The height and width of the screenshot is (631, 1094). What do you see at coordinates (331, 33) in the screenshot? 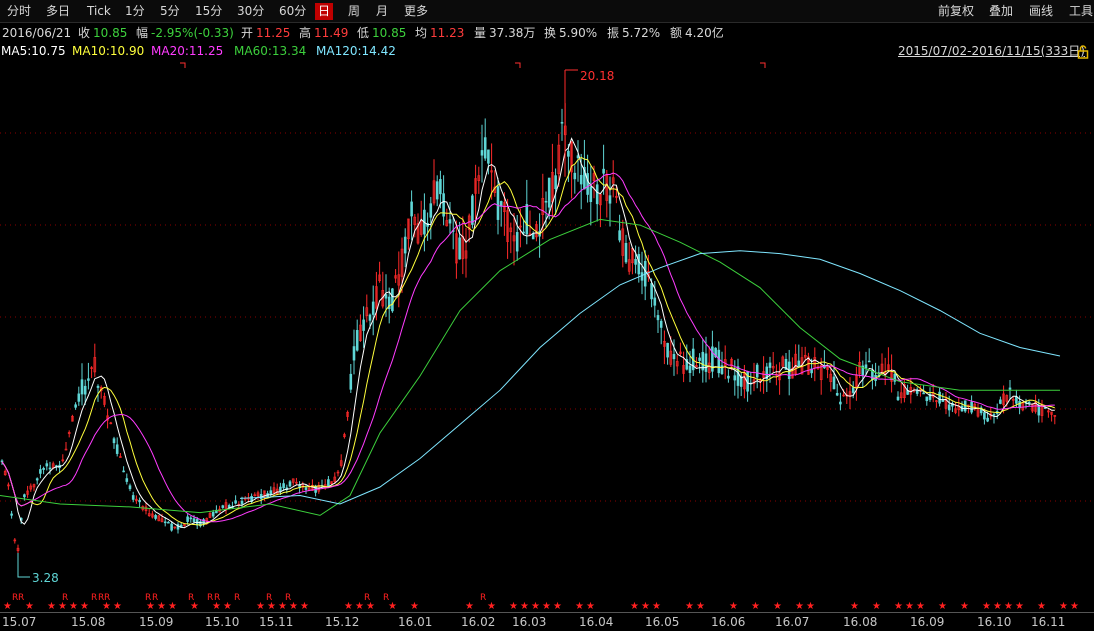
I see `high-value: 11.49` at bounding box center [331, 33].